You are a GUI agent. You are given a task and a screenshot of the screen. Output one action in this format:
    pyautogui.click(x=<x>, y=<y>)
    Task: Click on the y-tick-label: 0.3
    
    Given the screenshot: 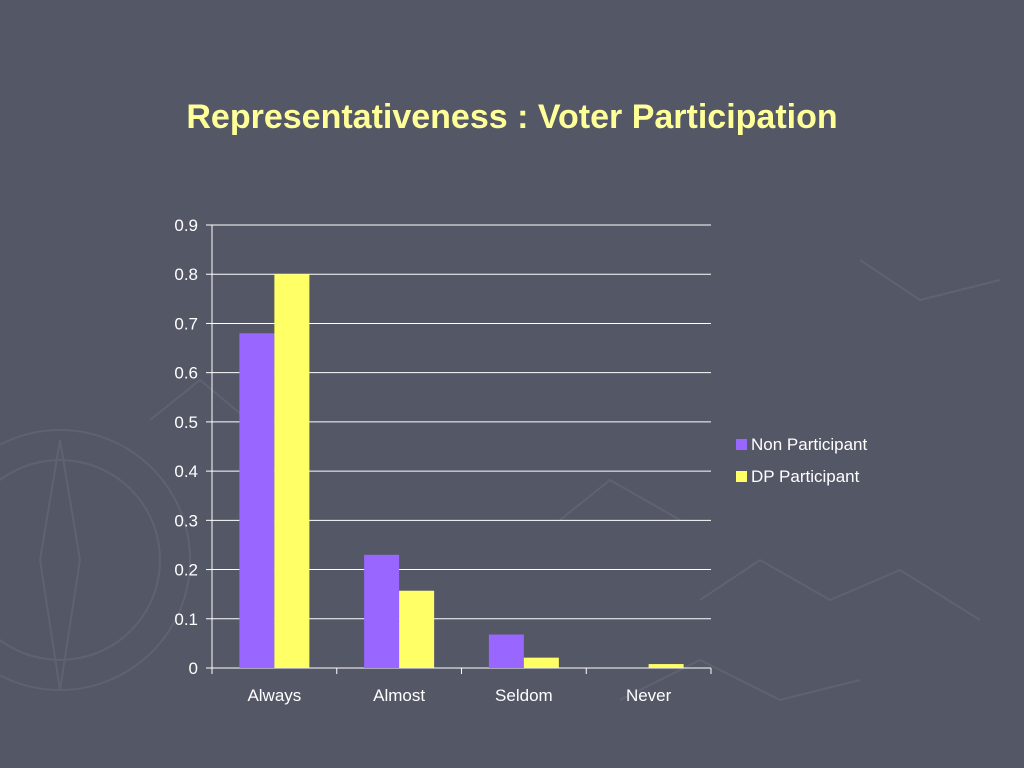 What is the action you would take?
    pyautogui.click(x=186, y=520)
    